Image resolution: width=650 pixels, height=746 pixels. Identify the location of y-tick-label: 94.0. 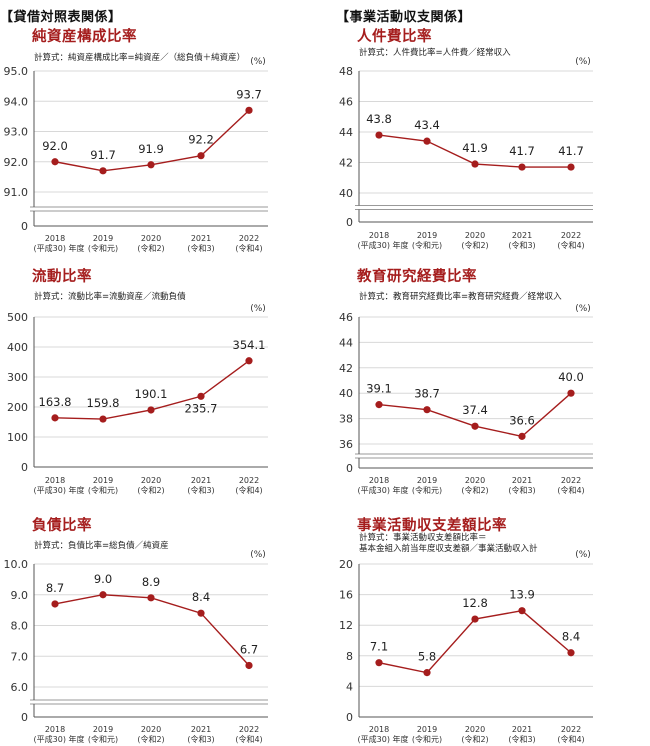
(16, 101).